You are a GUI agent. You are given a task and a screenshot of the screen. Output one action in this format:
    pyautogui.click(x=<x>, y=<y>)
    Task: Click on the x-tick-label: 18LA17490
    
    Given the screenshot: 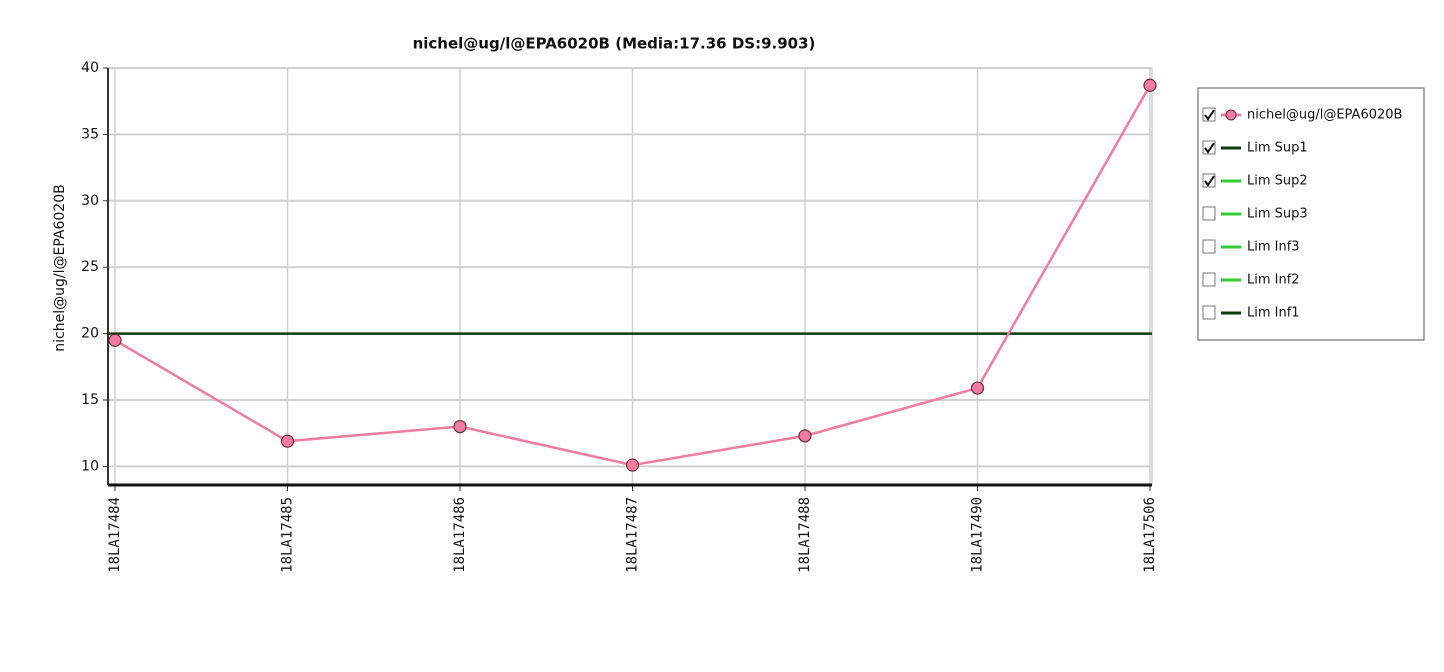 What is the action you would take?
    pyautogui.click(x=978, y=535)
    